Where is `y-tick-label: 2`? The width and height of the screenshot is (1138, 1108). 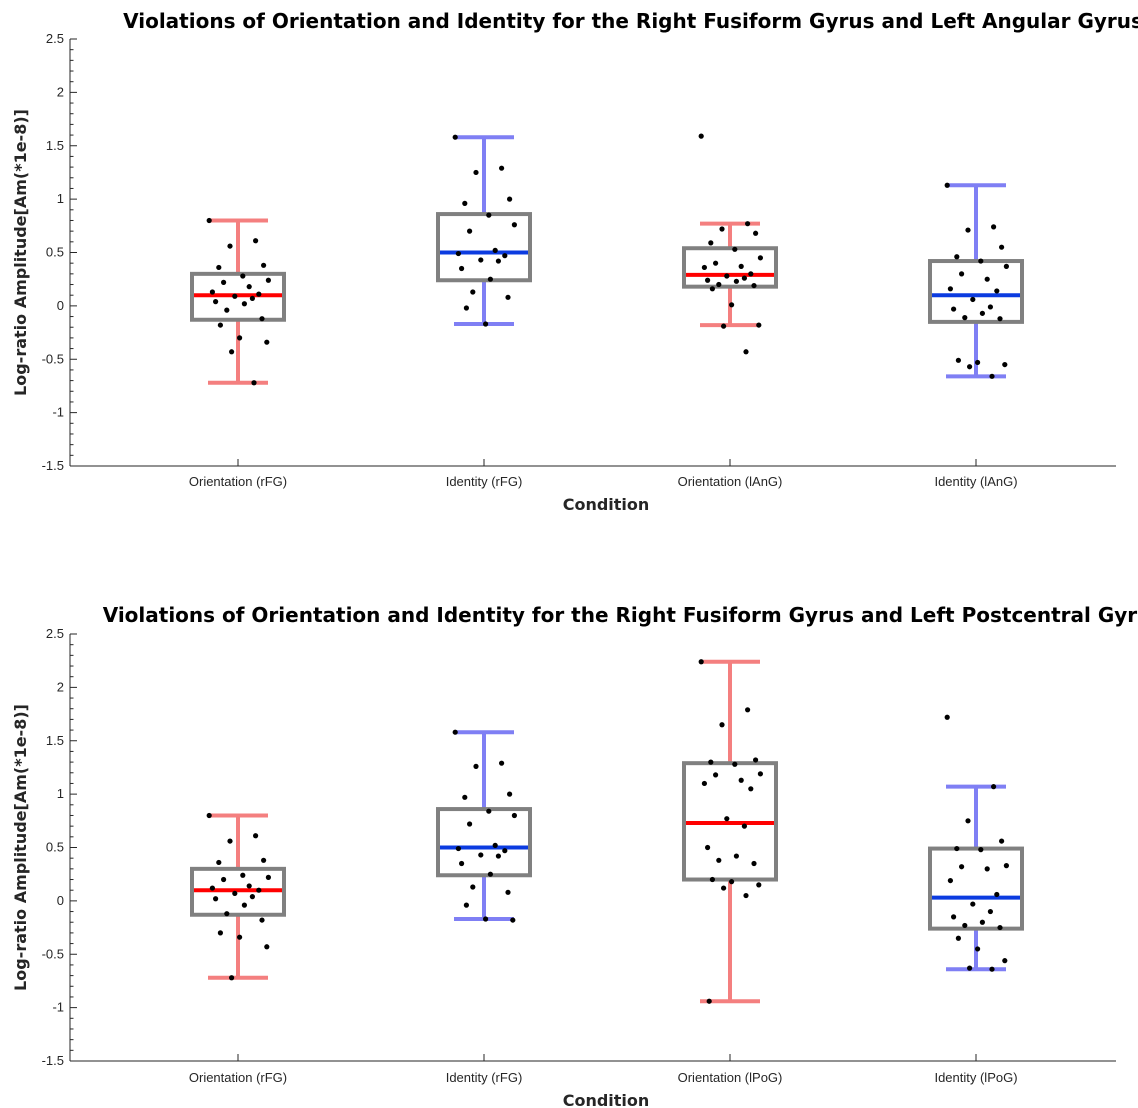
y-tick-label: 2 is located at coordinates (60, 91).